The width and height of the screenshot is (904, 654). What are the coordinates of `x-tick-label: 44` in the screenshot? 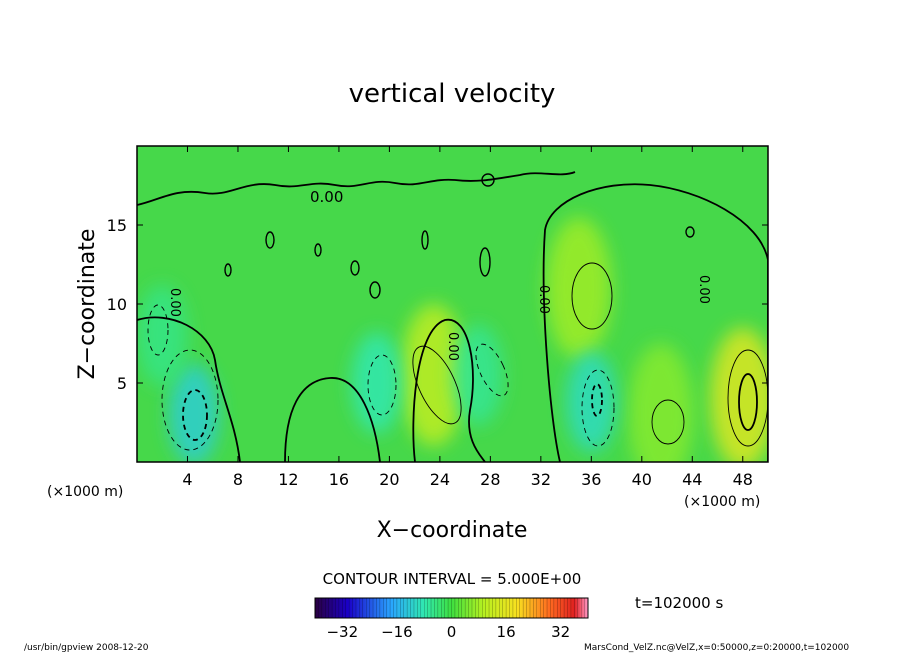 It's located at (692, 479).